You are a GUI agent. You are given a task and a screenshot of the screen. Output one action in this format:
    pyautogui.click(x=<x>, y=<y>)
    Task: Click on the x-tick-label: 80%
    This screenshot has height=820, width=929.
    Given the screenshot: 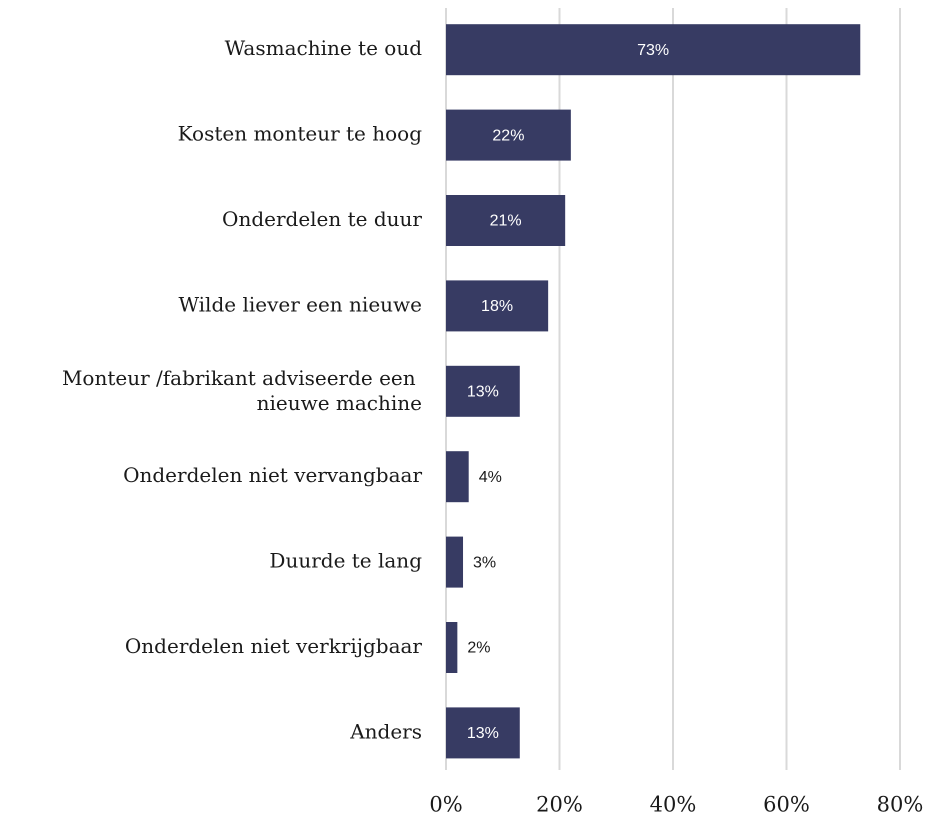 What is the action you would take?
    pyautogui.click(x=900, y=805)
    